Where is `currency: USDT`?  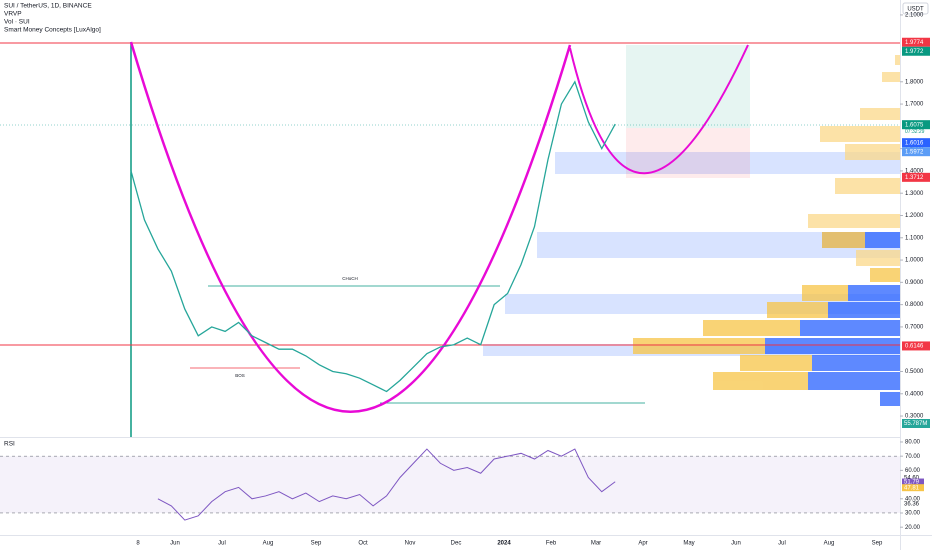 currency: USDT is located at coordinates (915, 10).